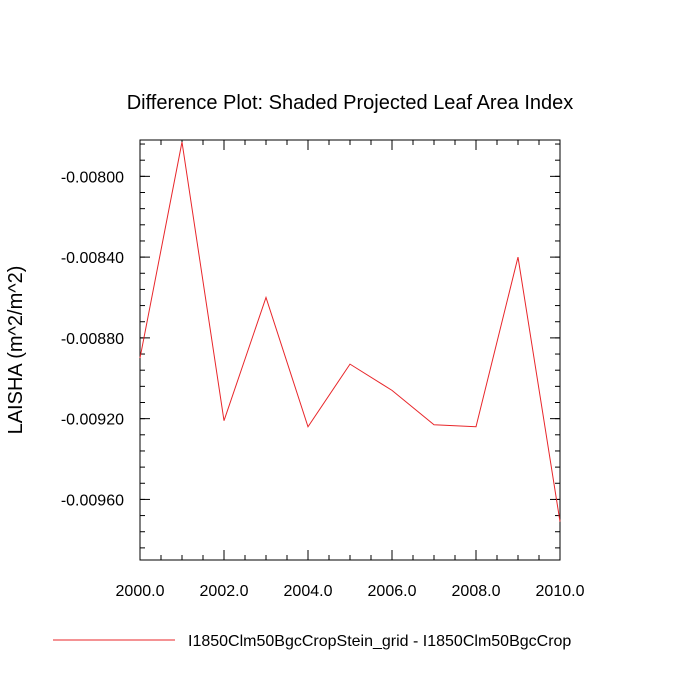  What do you see at coordinates (392, 591) in the screenshot?
I see `x-tick-label: 2006.0` at bounding box center [392, 591].